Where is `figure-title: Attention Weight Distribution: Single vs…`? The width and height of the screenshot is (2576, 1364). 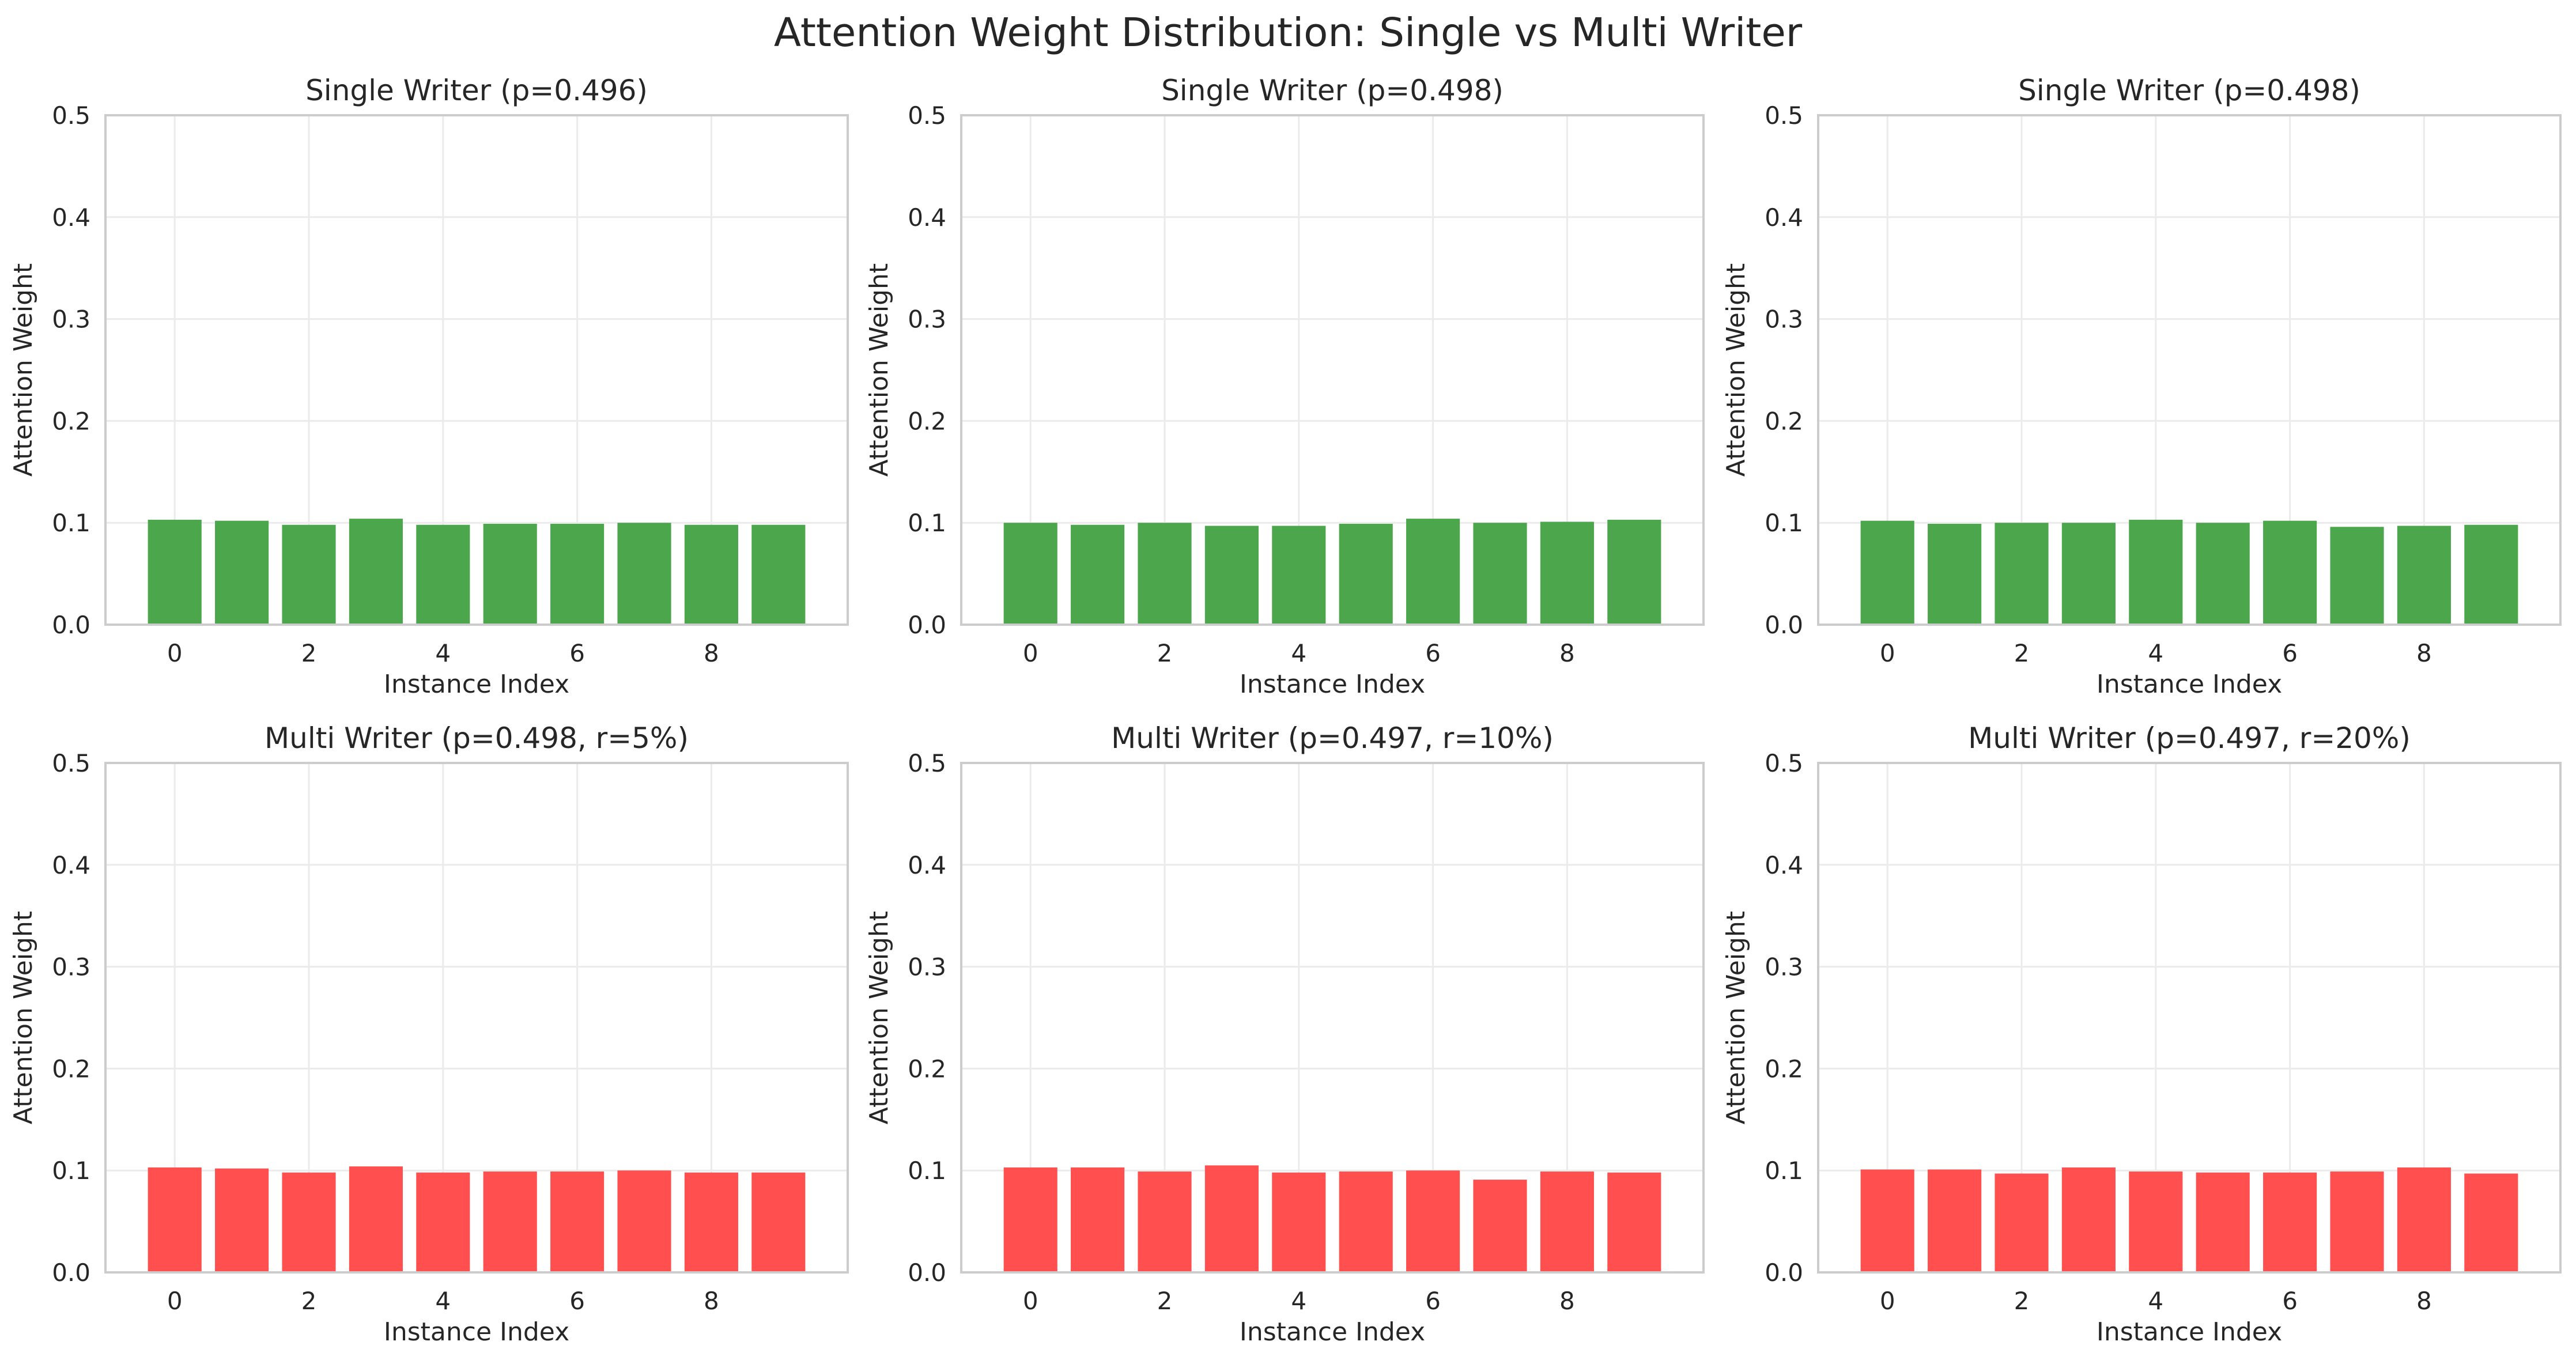
figure-title: Attention Weight Distribution: Single vs… is located at coordinates (1288, 33).